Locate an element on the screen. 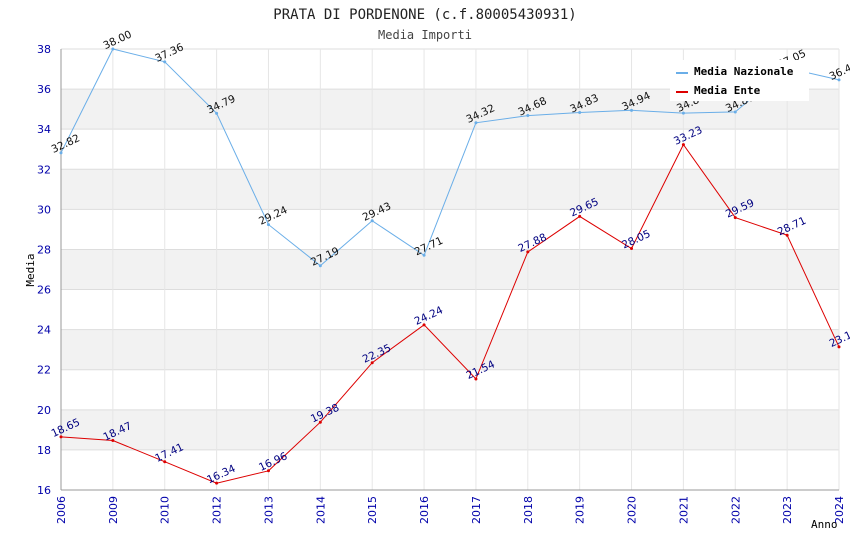 Image resolution: width=850 pixels, height=550 pixels. chart-subtitle: Media Importi is located at coordinates (425, 35).